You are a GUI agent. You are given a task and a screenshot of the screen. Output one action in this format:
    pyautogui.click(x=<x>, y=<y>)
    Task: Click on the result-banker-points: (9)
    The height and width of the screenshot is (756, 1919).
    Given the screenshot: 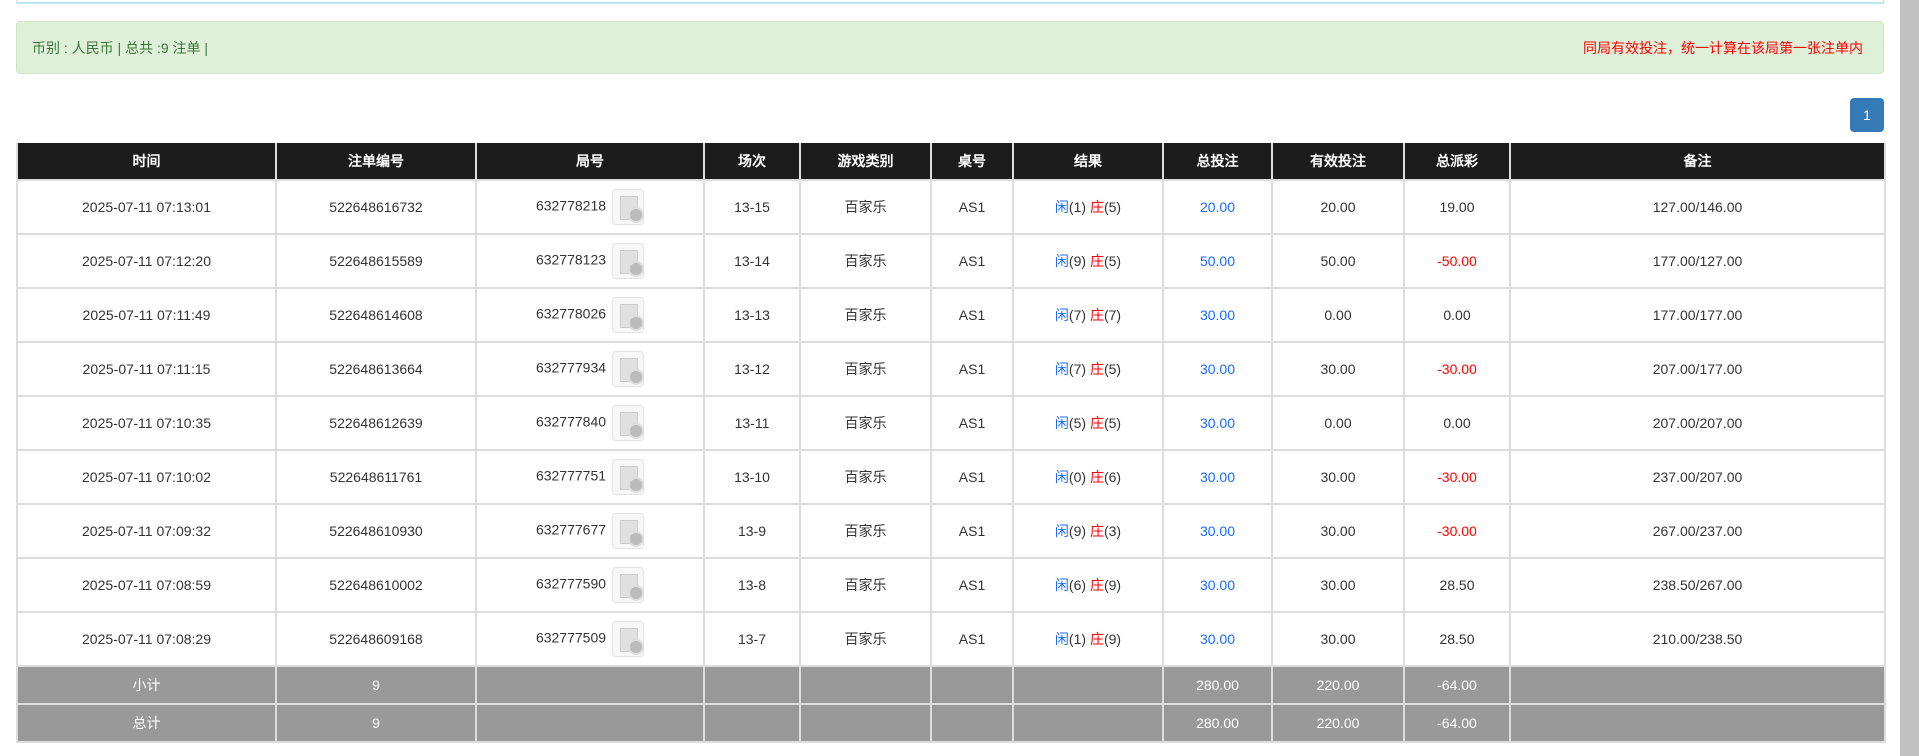 What is the action you would take?
    pyautogui.click(x=1112, y=639)
    